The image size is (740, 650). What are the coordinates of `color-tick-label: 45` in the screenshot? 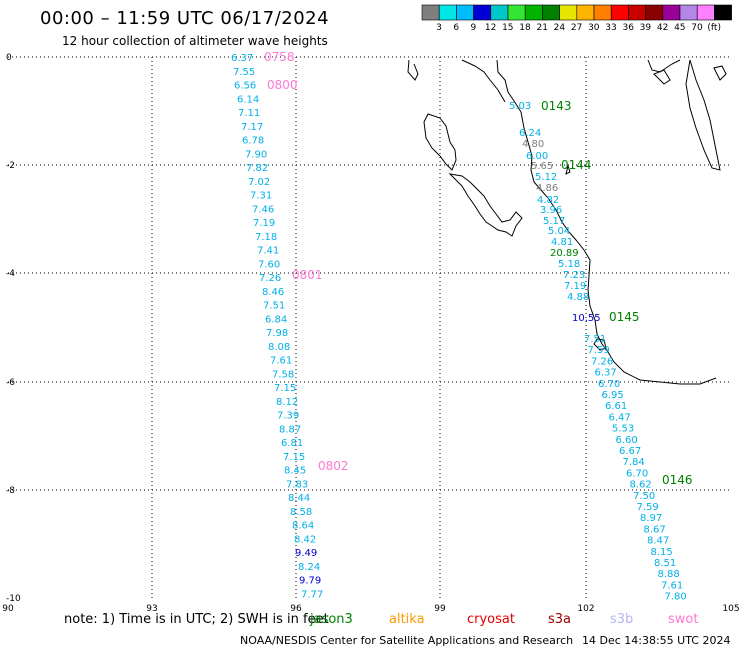 It's located at (679, 28).